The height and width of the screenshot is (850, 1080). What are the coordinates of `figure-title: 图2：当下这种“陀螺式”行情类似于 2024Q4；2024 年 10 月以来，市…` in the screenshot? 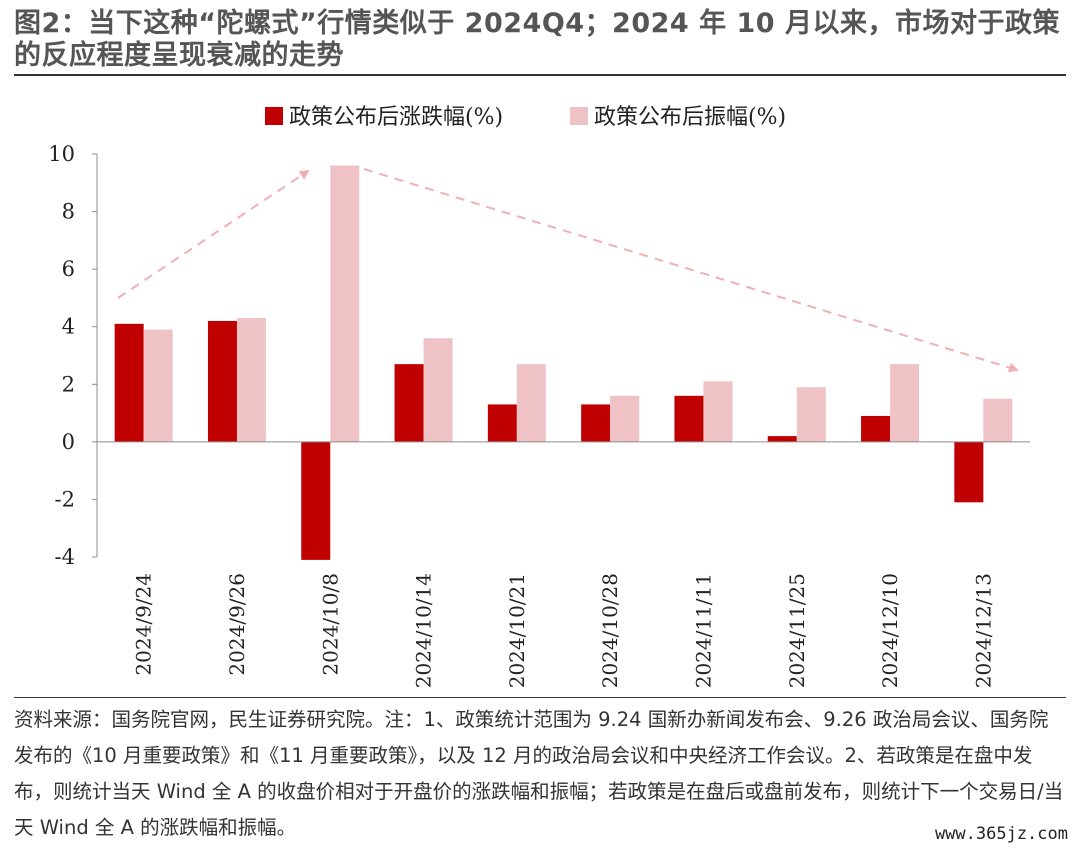 It's located at (537, 39).